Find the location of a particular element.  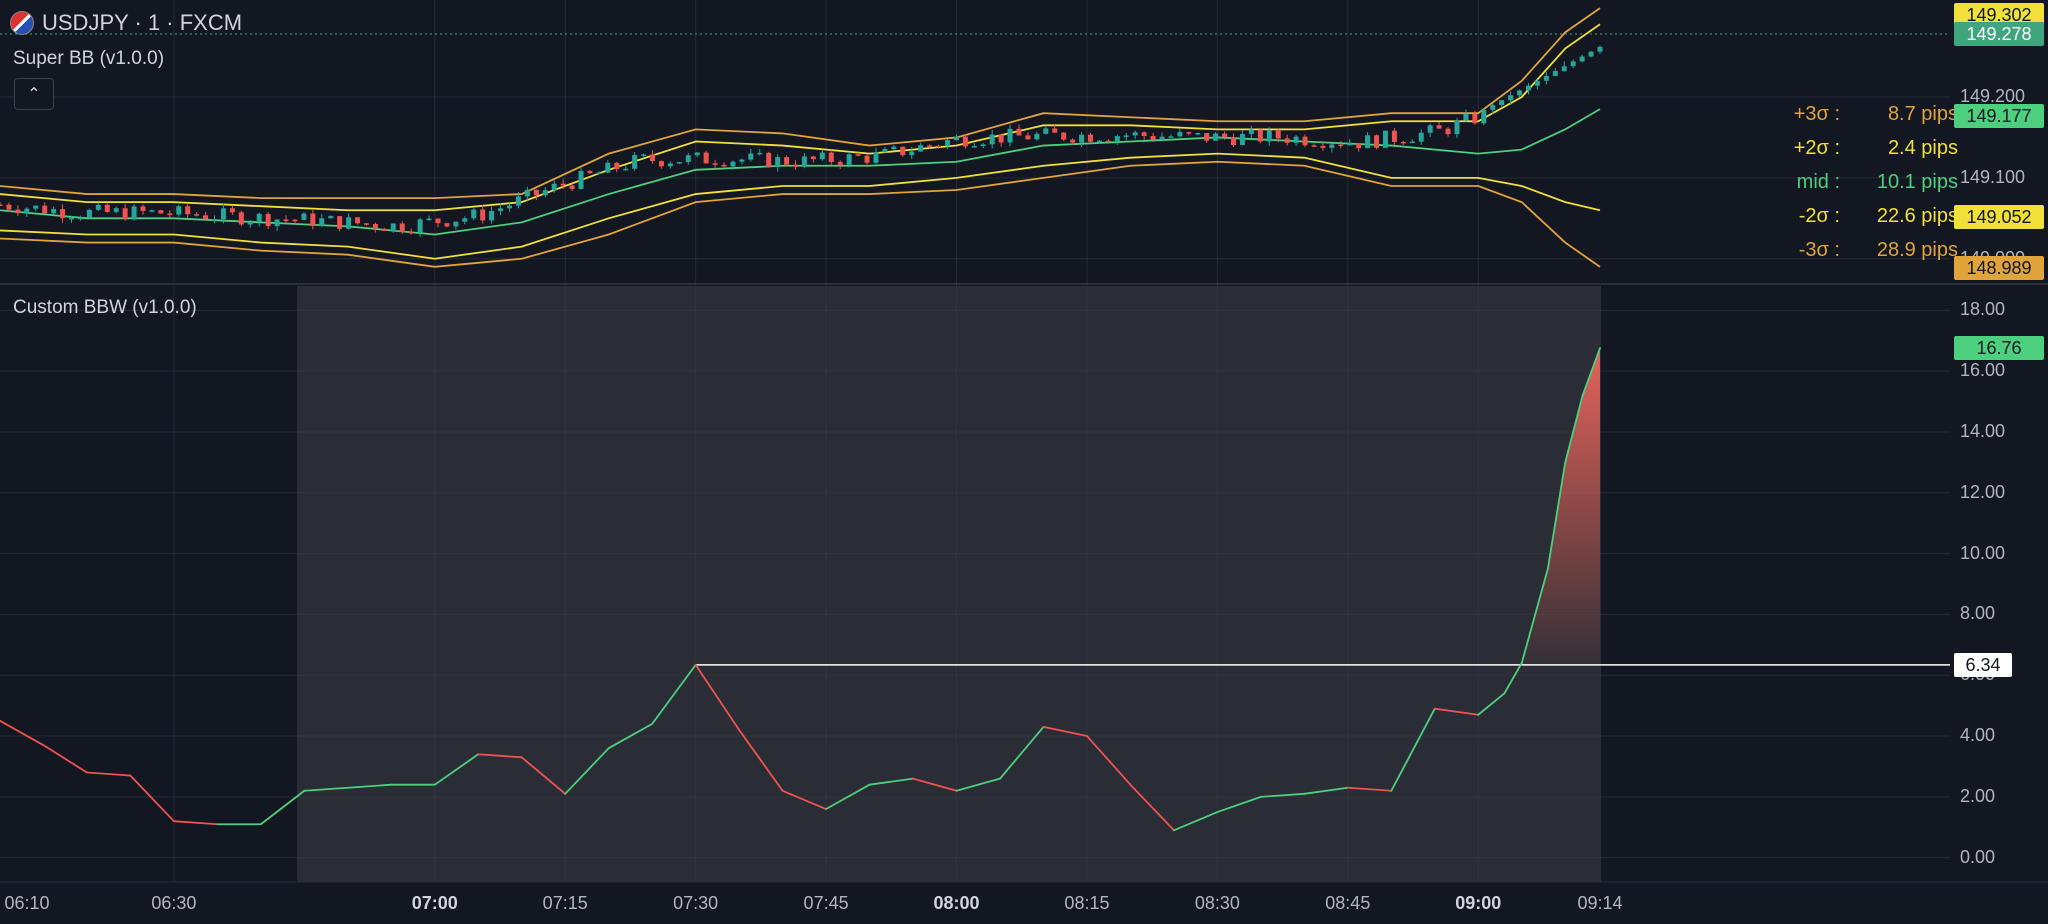

time-tick-label: 07:30 is located at coordinates (696, 903).